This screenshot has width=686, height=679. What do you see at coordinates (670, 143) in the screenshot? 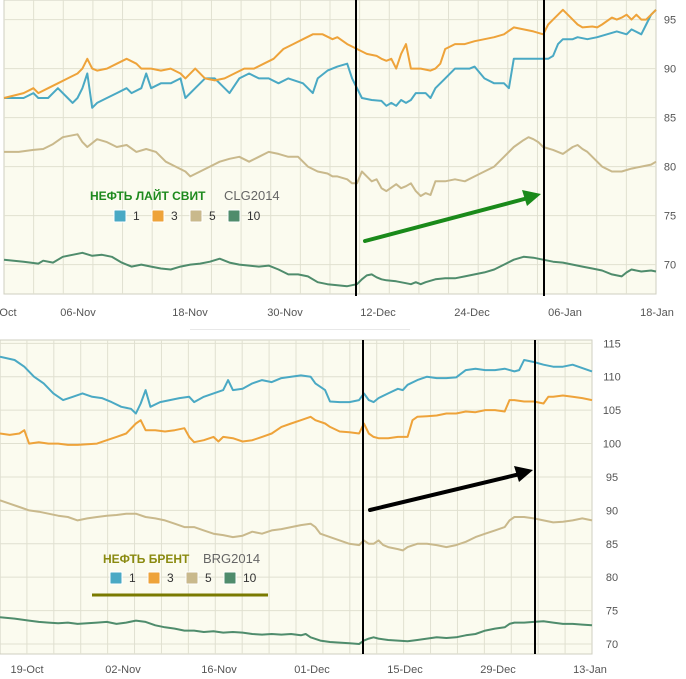
I see `y-axis-top: 70 75 80 85 90 95` at bounding box center [670, 143].